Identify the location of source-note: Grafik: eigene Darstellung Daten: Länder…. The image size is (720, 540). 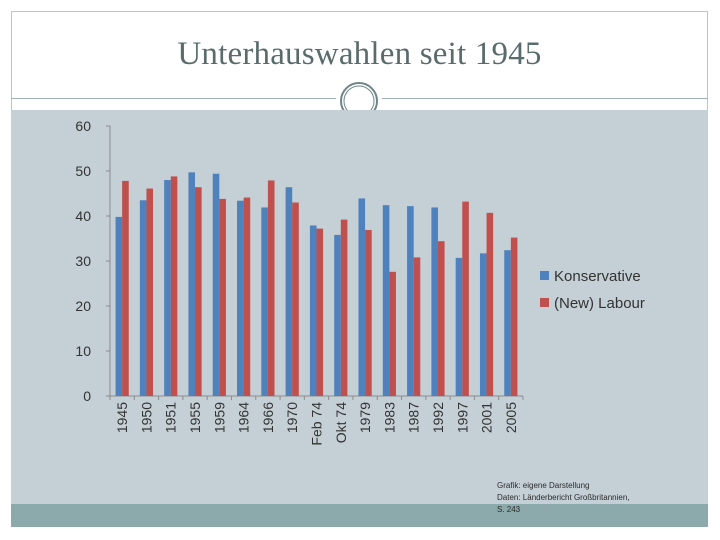
(597, 498).